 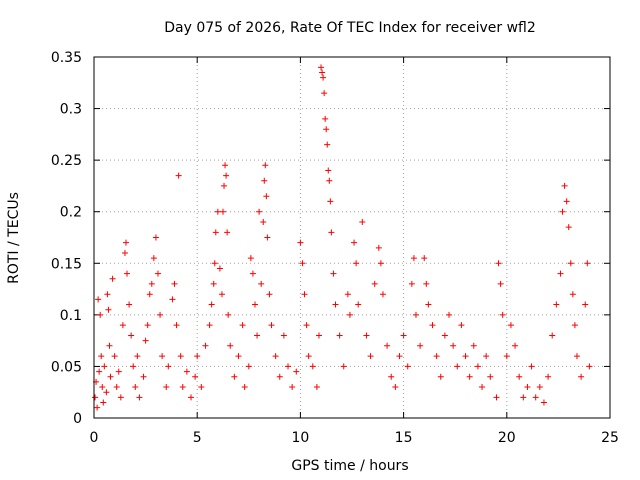 What do you see at coordinates (14, 238) in the screenshot?
I see `y-axis-title: ROTI / TECUs` at bounding box center [14, 238].